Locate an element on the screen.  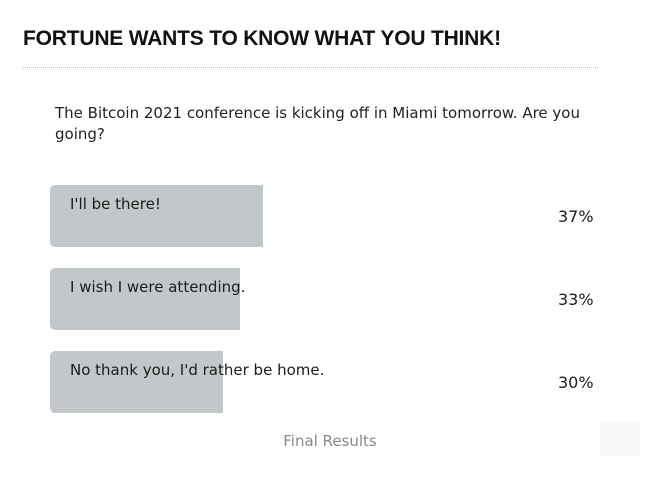
option-percentage: 30% is located at coordinates (576, 382).